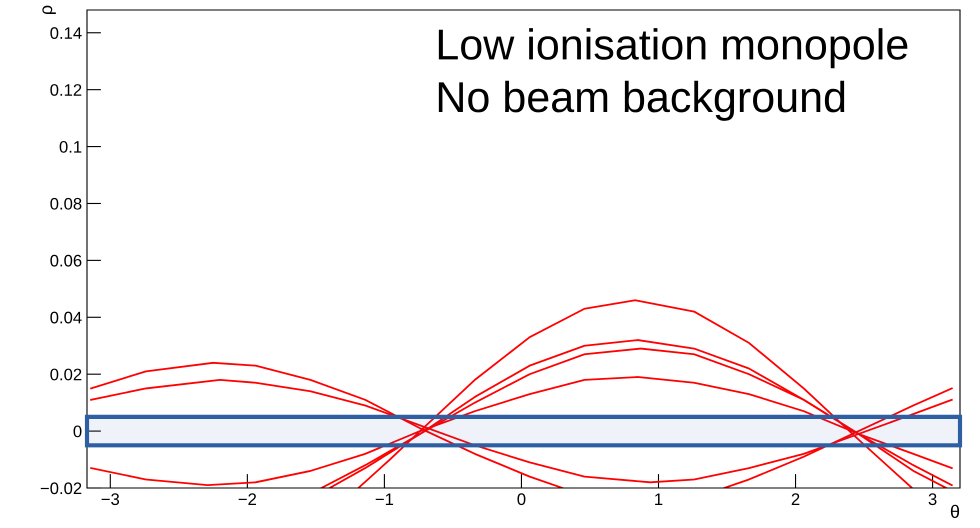 This screenshot has width=980, height=528. Describe the element at coordinates (111, 499) in the screenshot. I see `x-tick-label: −3` at that location.